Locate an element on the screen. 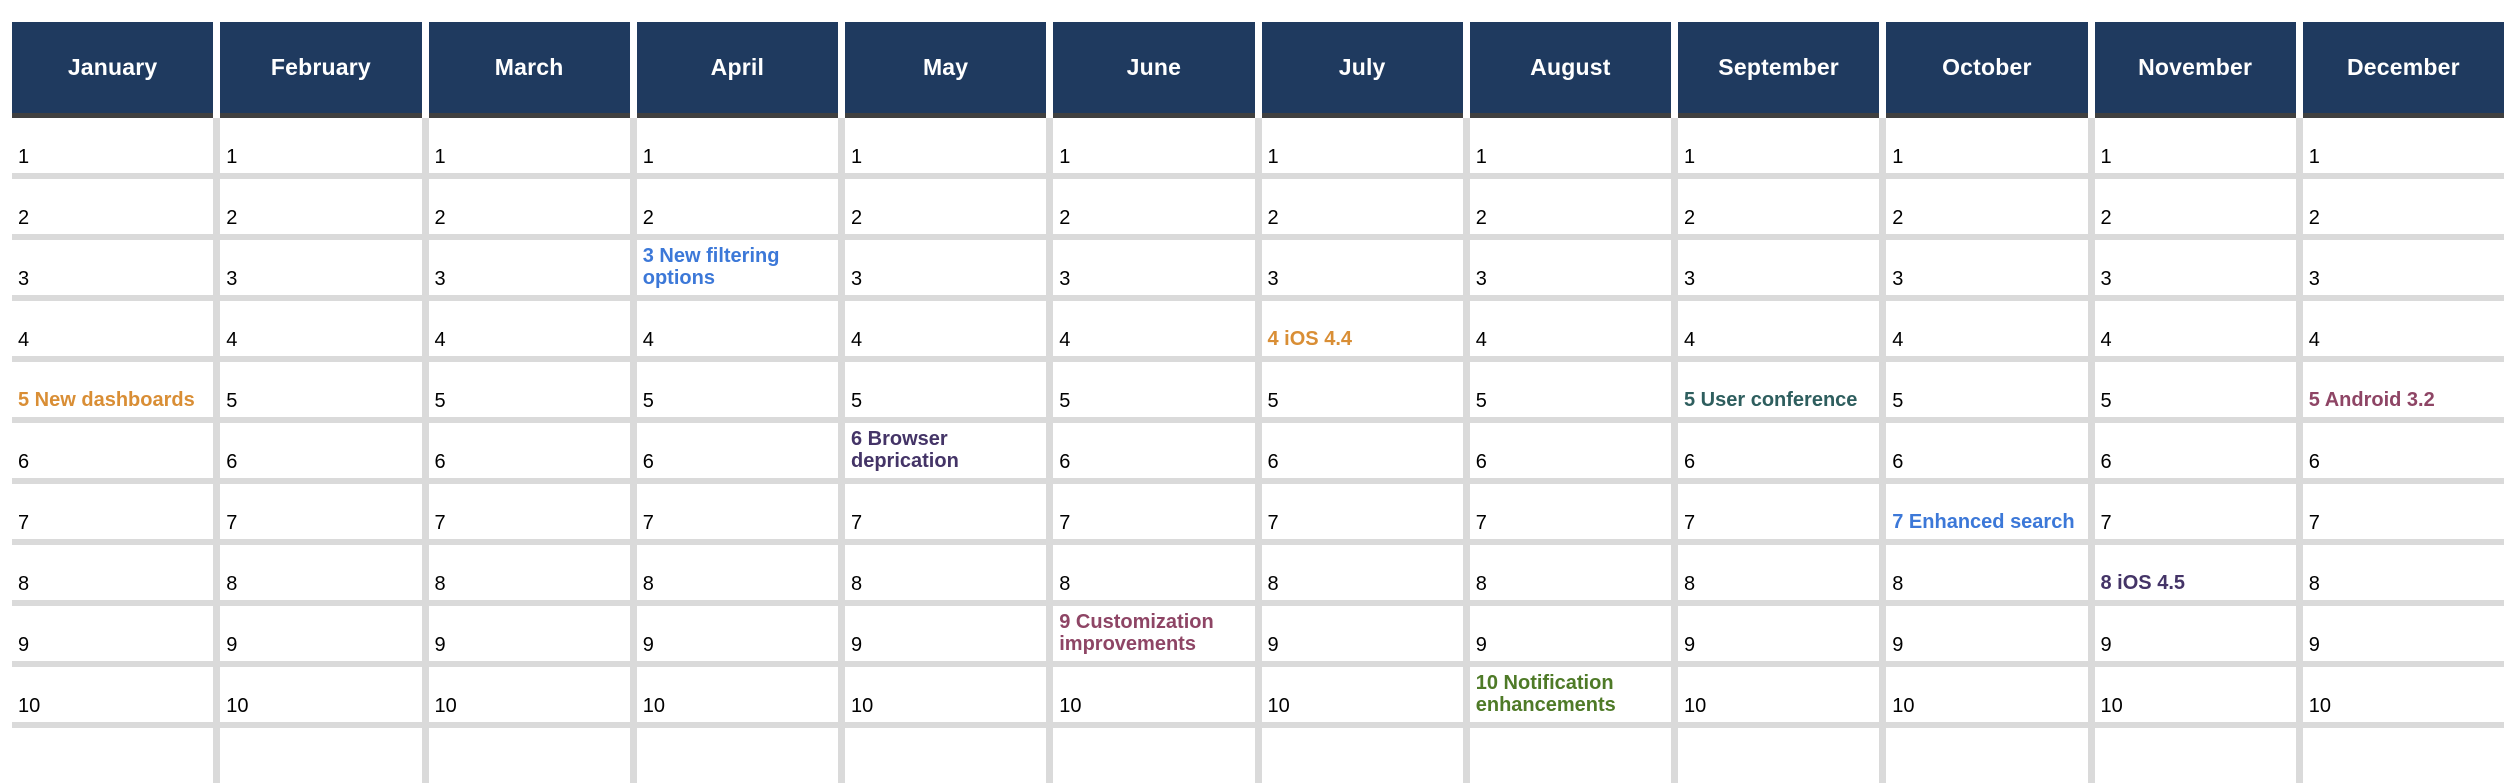 This screenshot has width=2516, height=783. event-9-customization-improvements: 9 Customization improvements is located at coordinates (1136, 633).